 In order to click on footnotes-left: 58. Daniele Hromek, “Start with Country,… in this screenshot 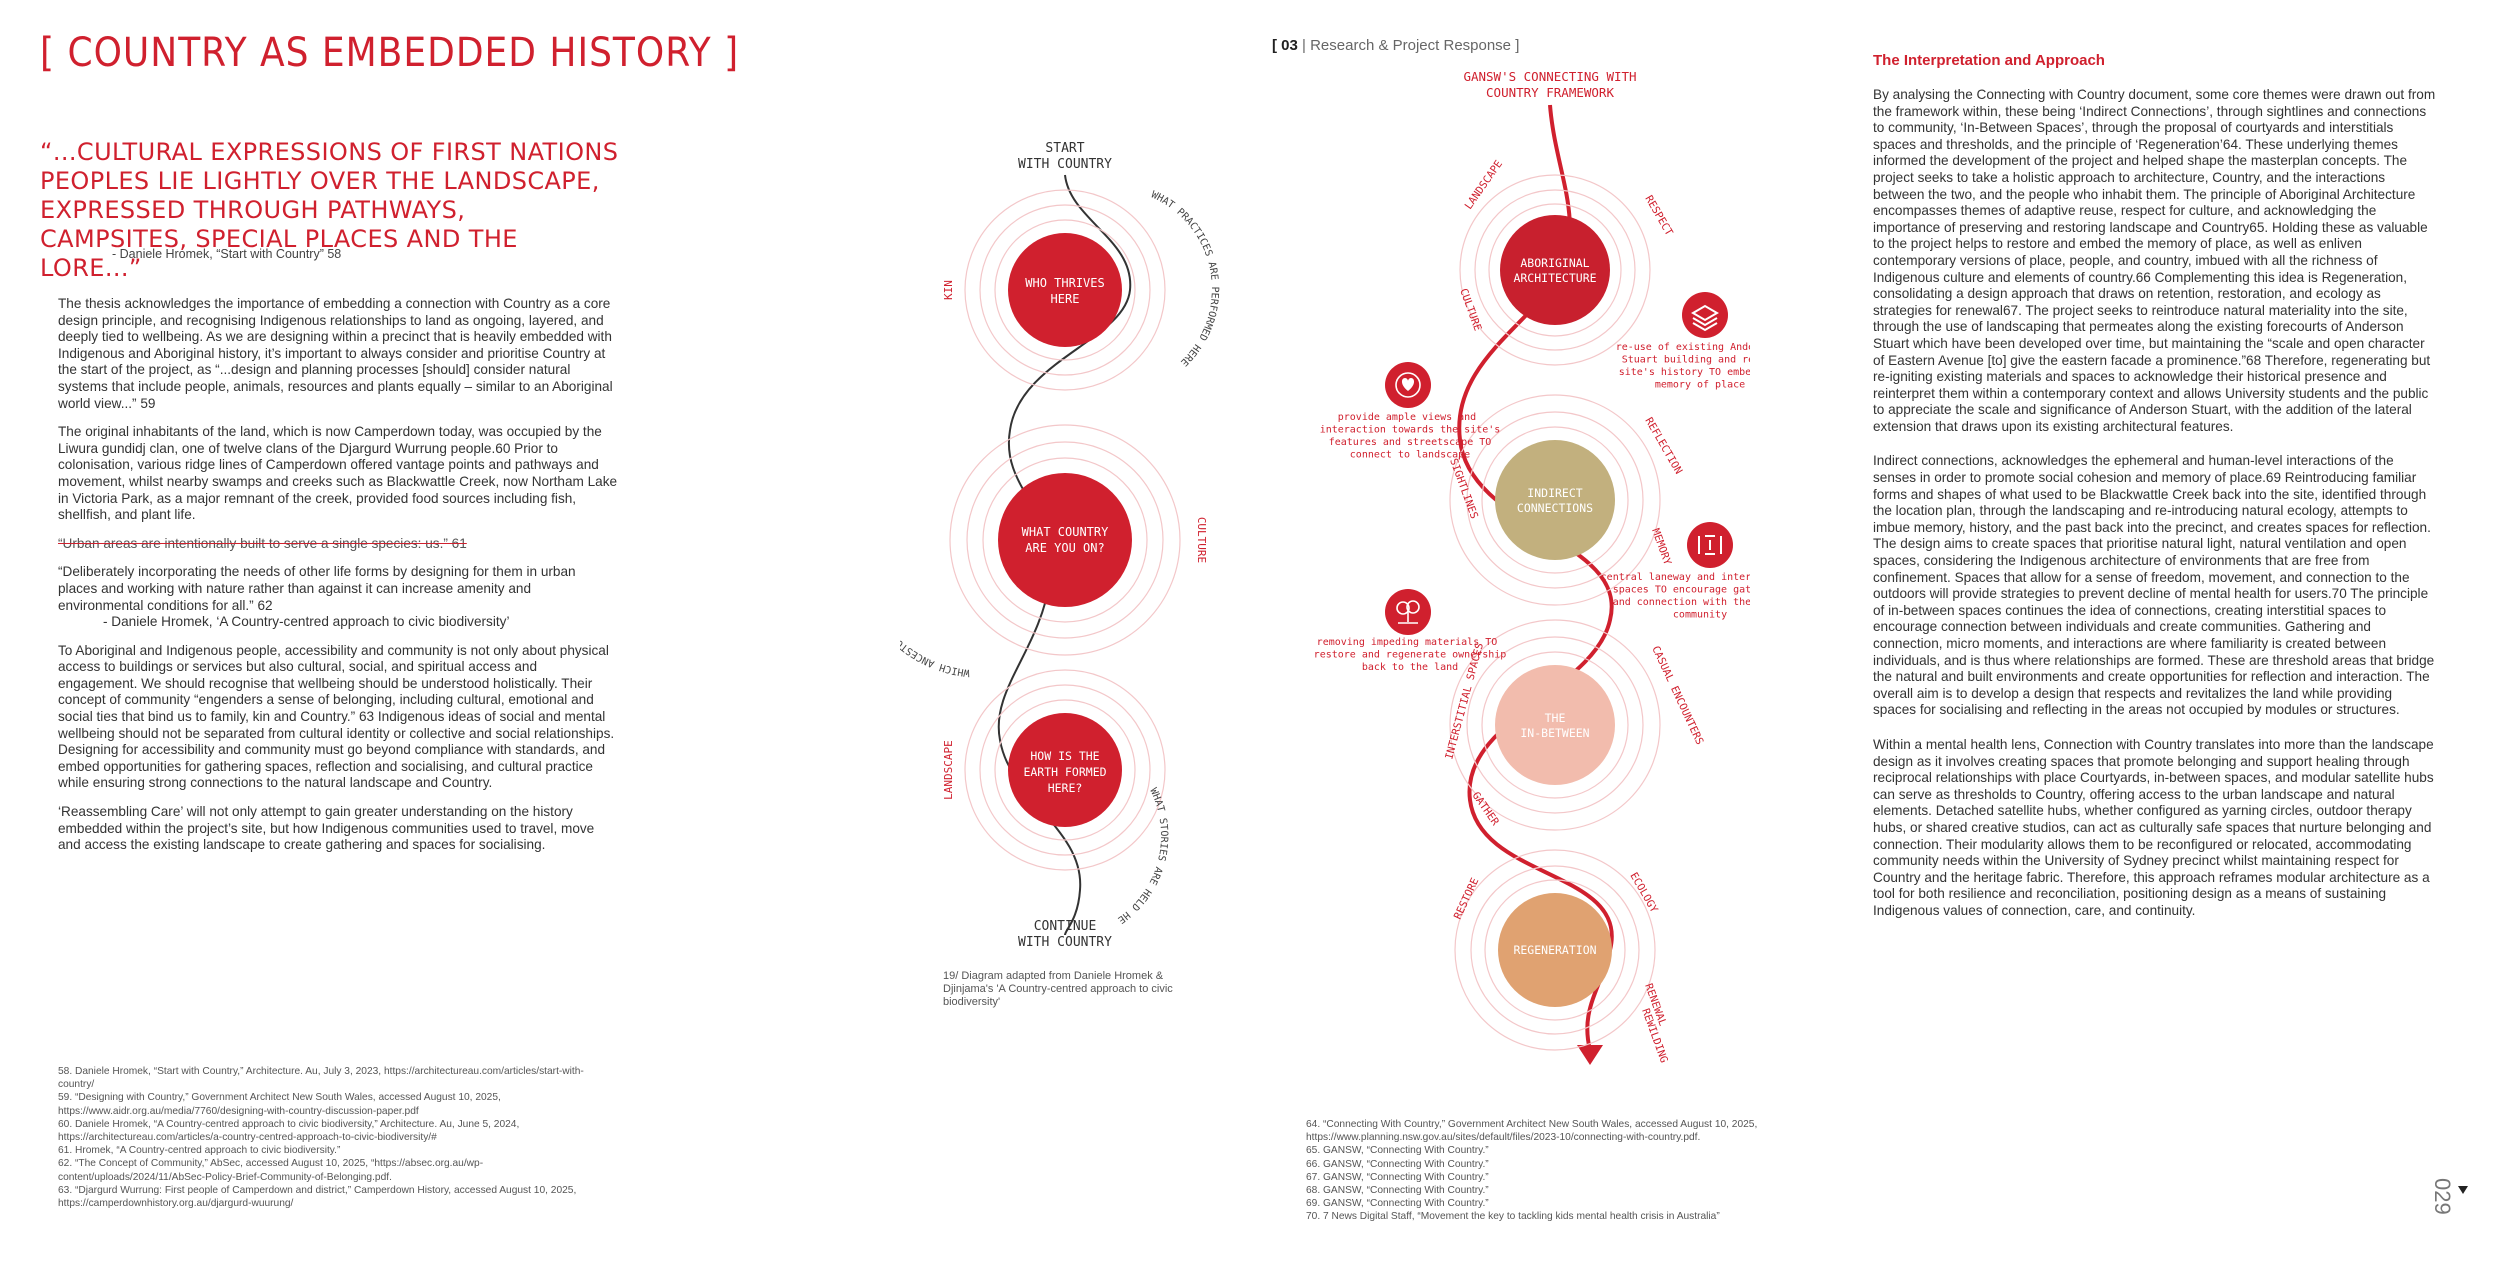, I will do `click(335, 1137)`.